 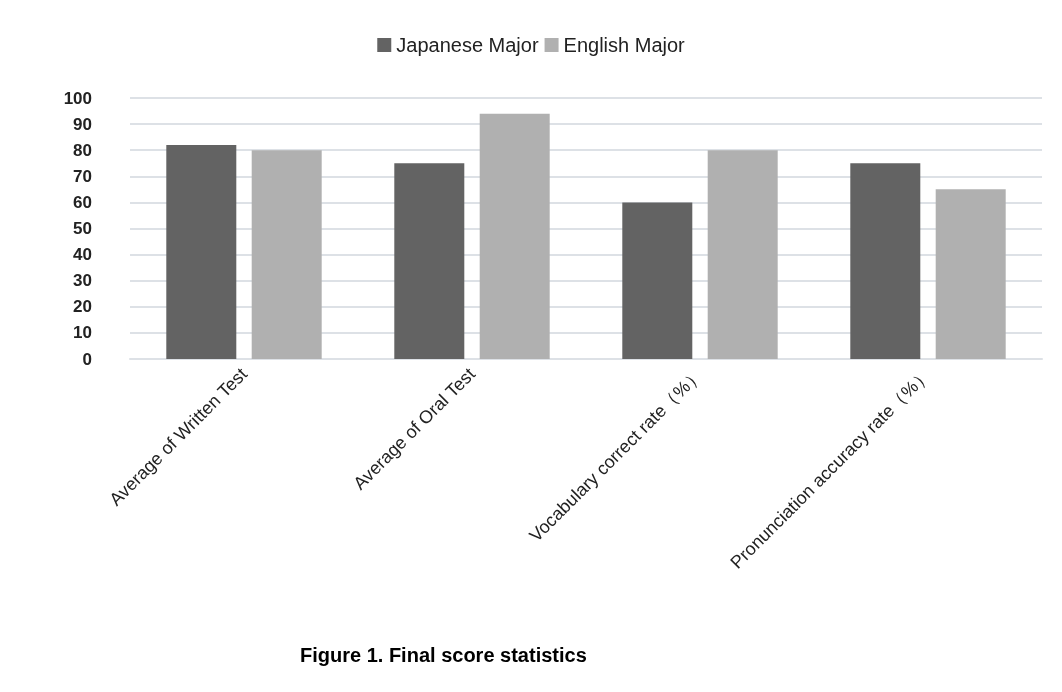 What do you see at coordinates (82, 124) in the screenshot?
I see `y-tick-label: 90` at bounding box center [82, 124].